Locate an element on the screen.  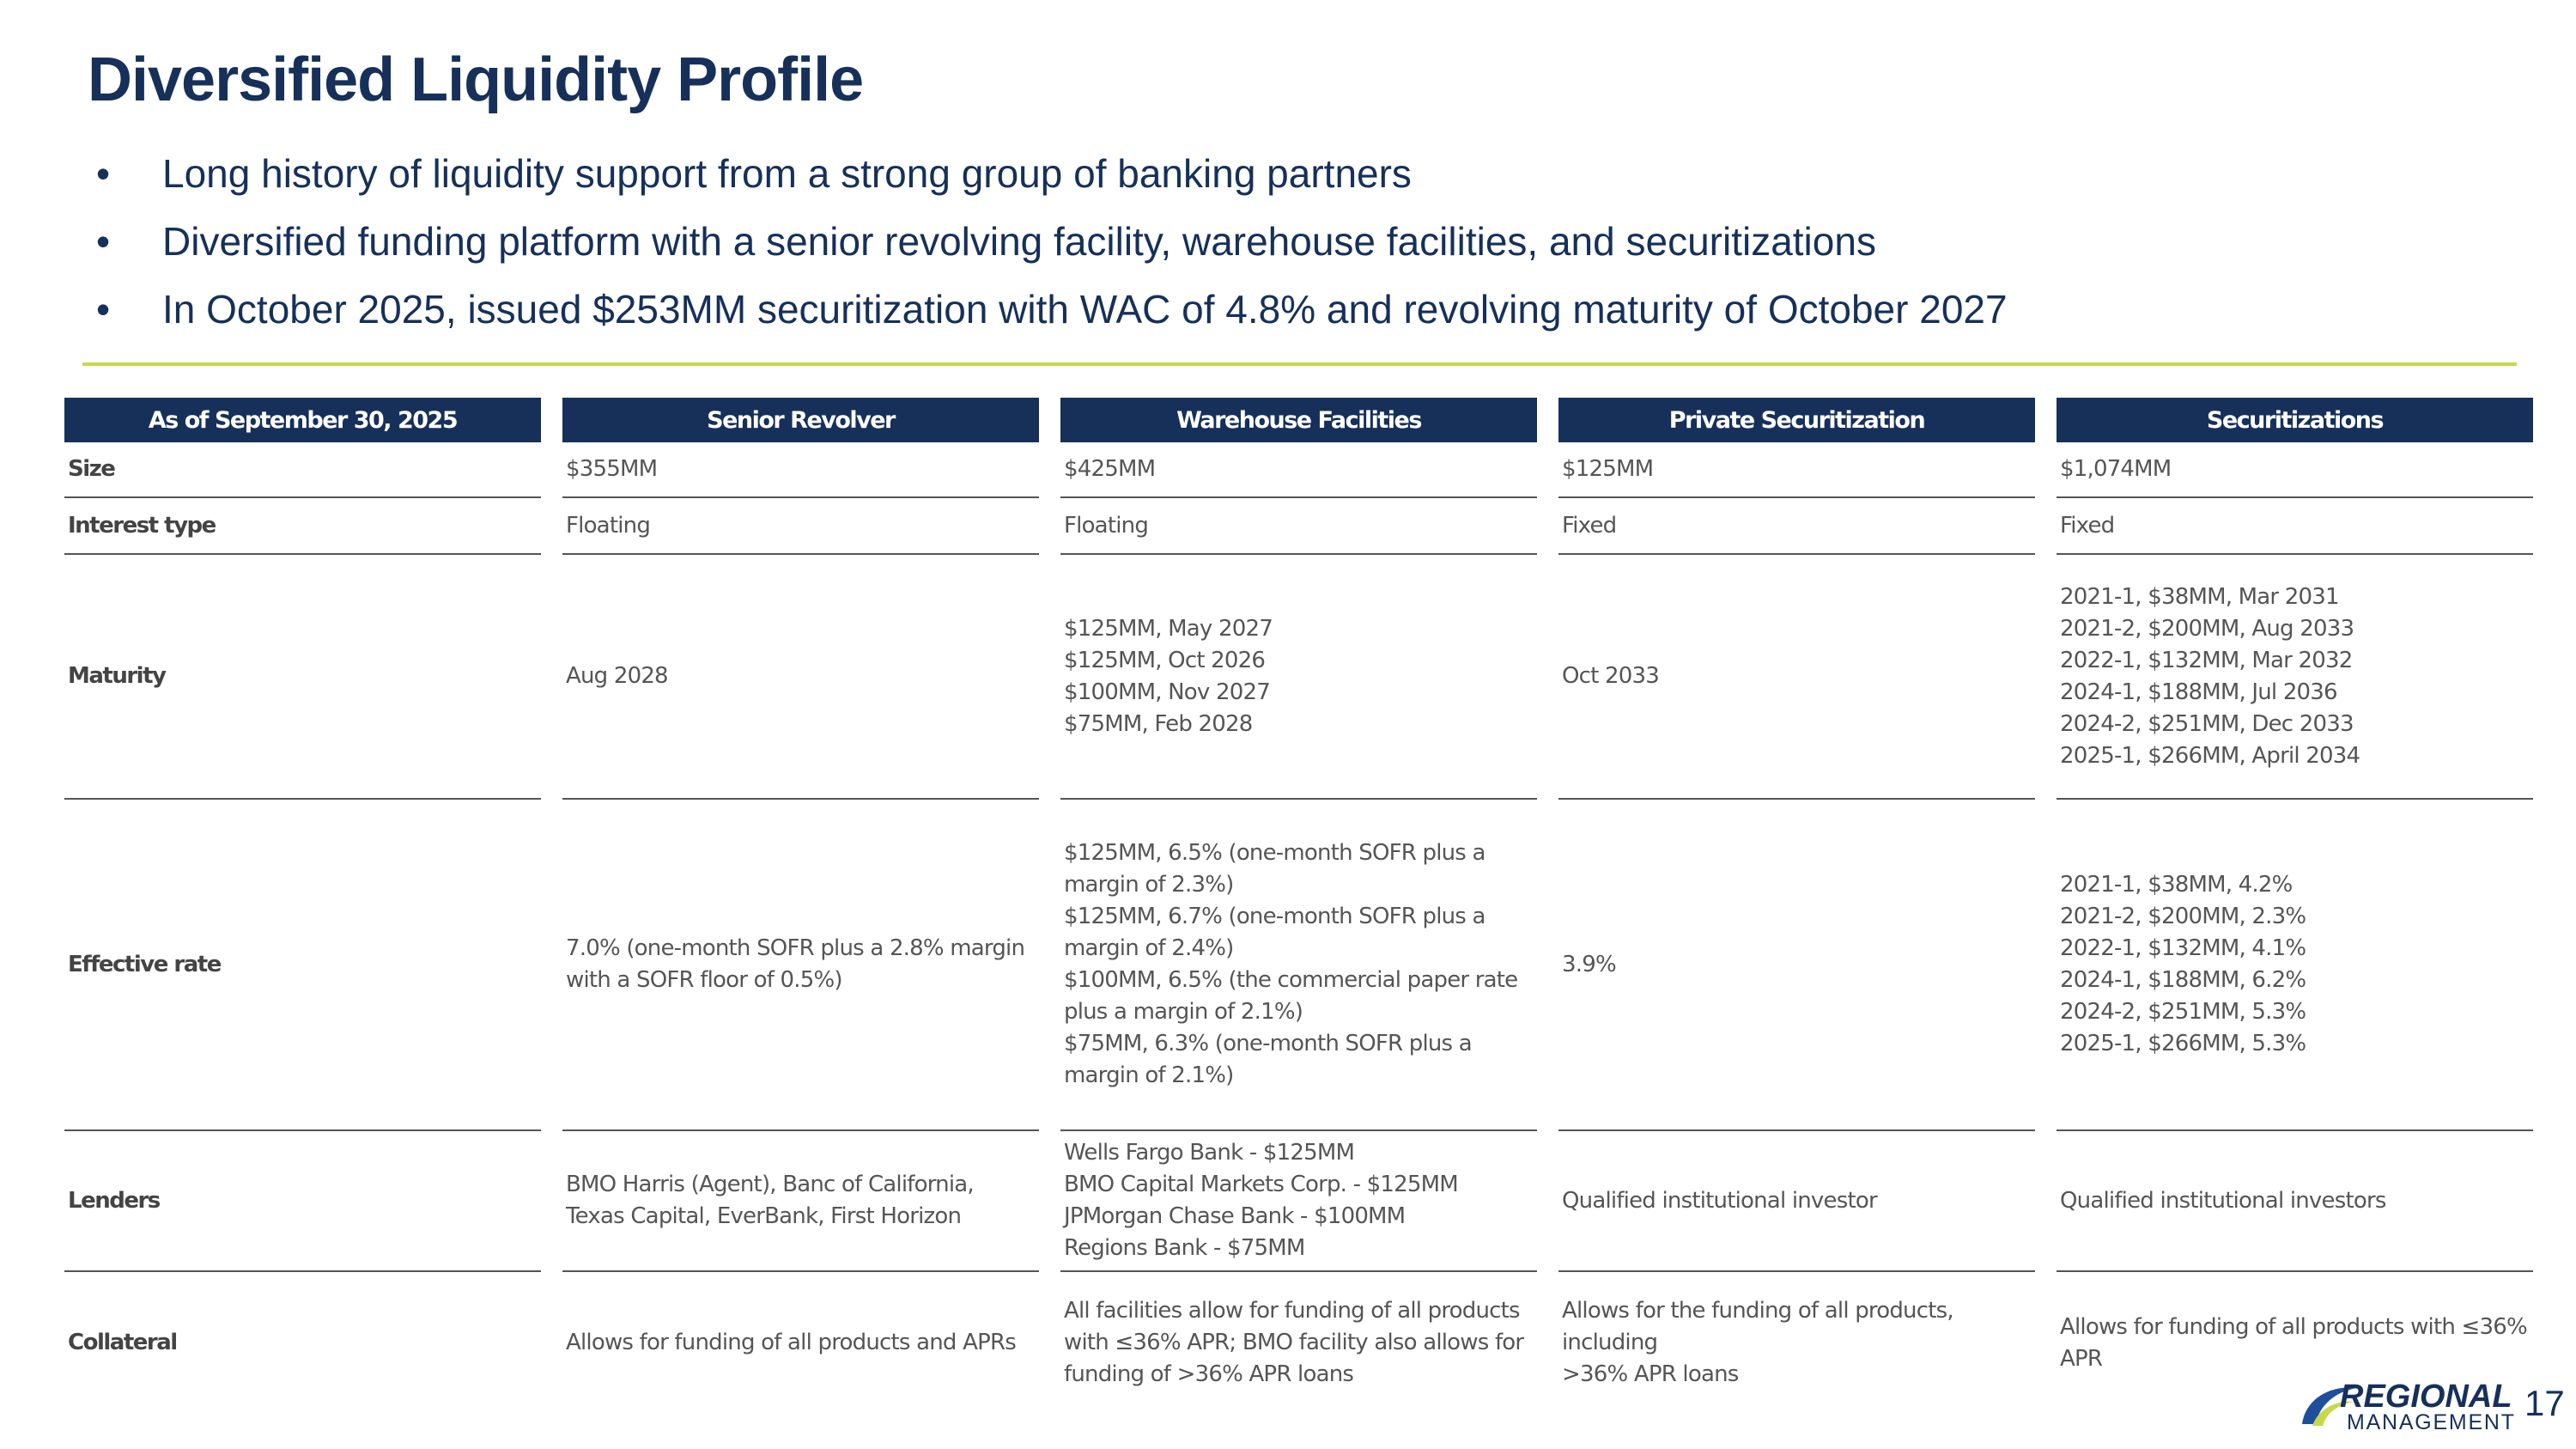
cell-text: Wells Fargo Bank - $125MM is located at coordinates (1210, 1153).